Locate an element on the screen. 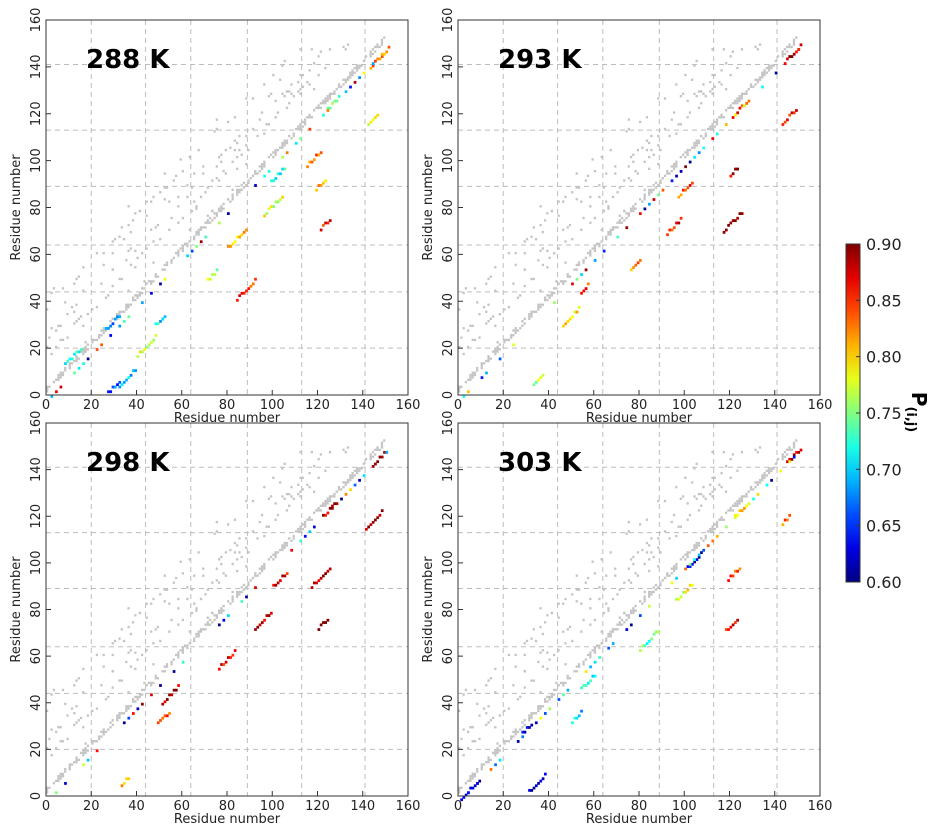 The image size is (931, 827). y-tick-label: 120 is located at coordinates (36, 516).